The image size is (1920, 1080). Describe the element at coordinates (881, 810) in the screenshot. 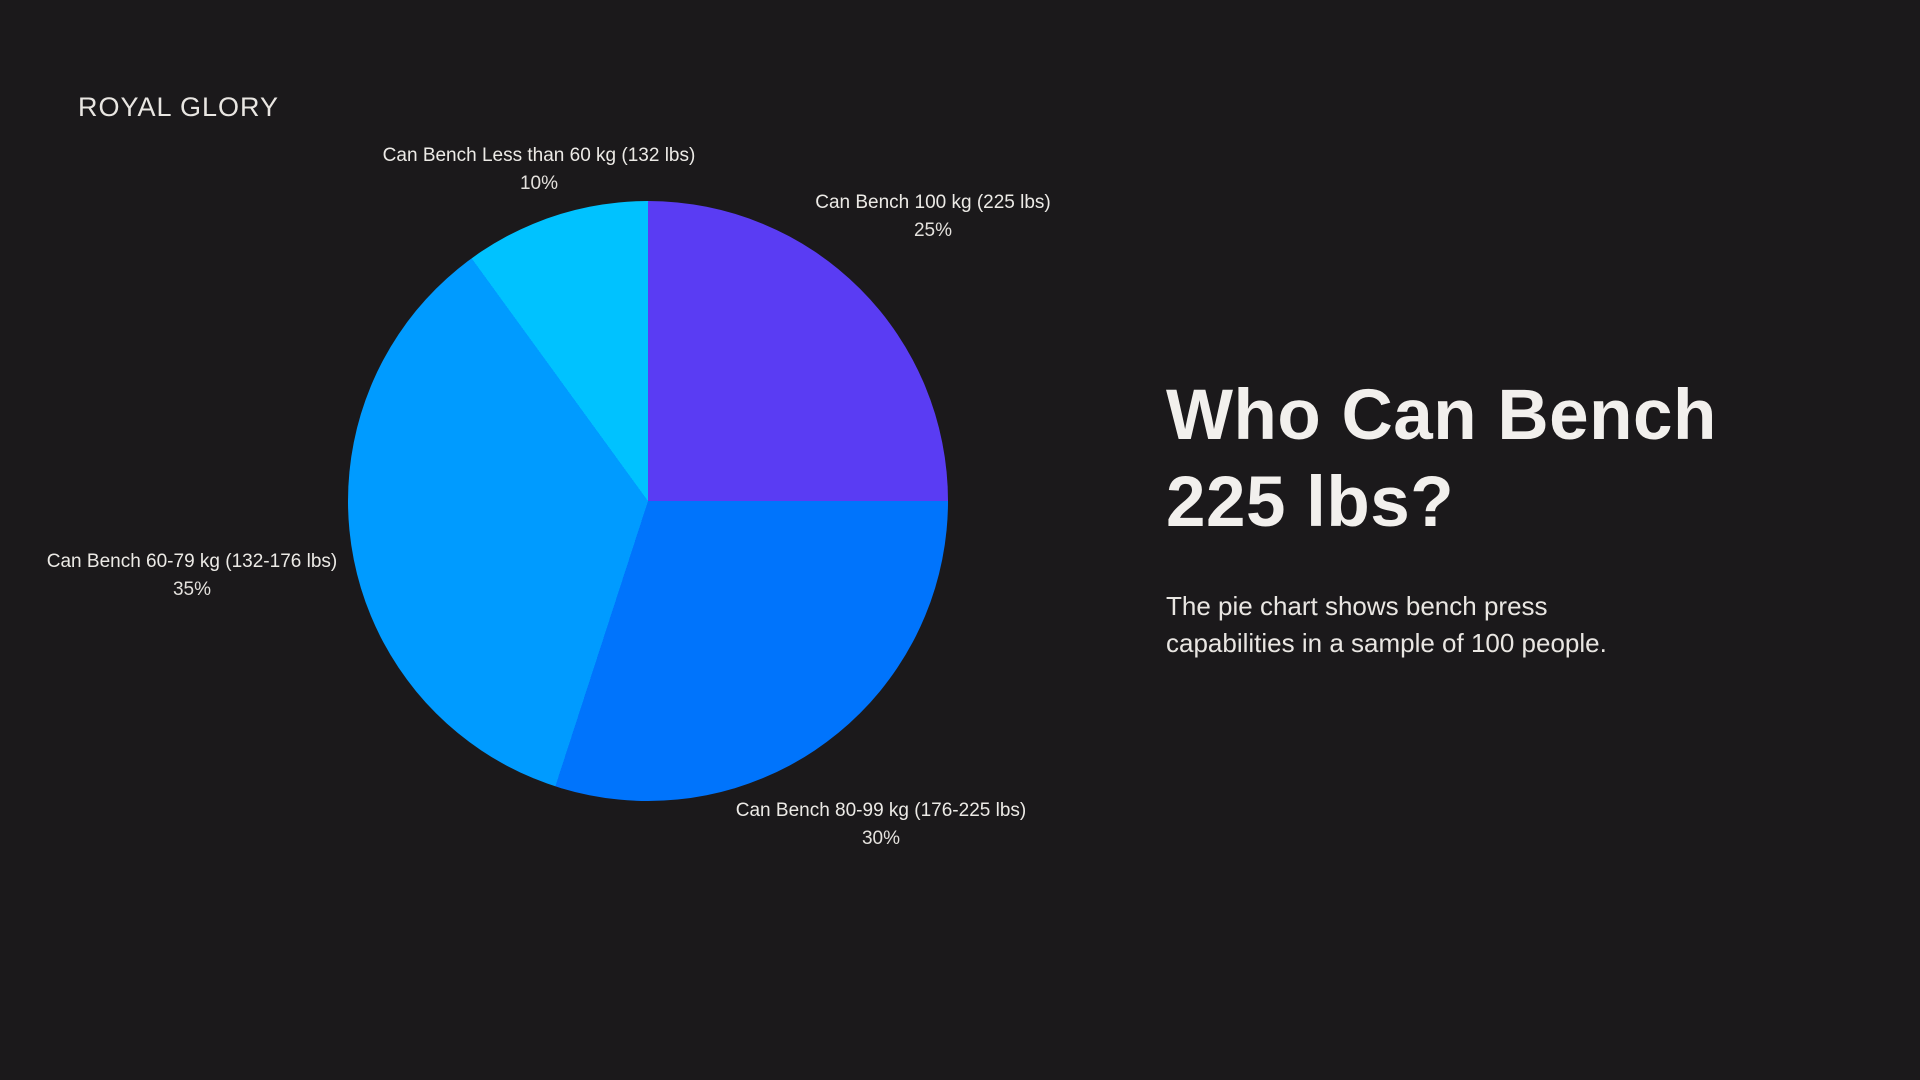

I see `pie-label-text: Can Bench 80-99 kg (176-225 lbs)` at that location.